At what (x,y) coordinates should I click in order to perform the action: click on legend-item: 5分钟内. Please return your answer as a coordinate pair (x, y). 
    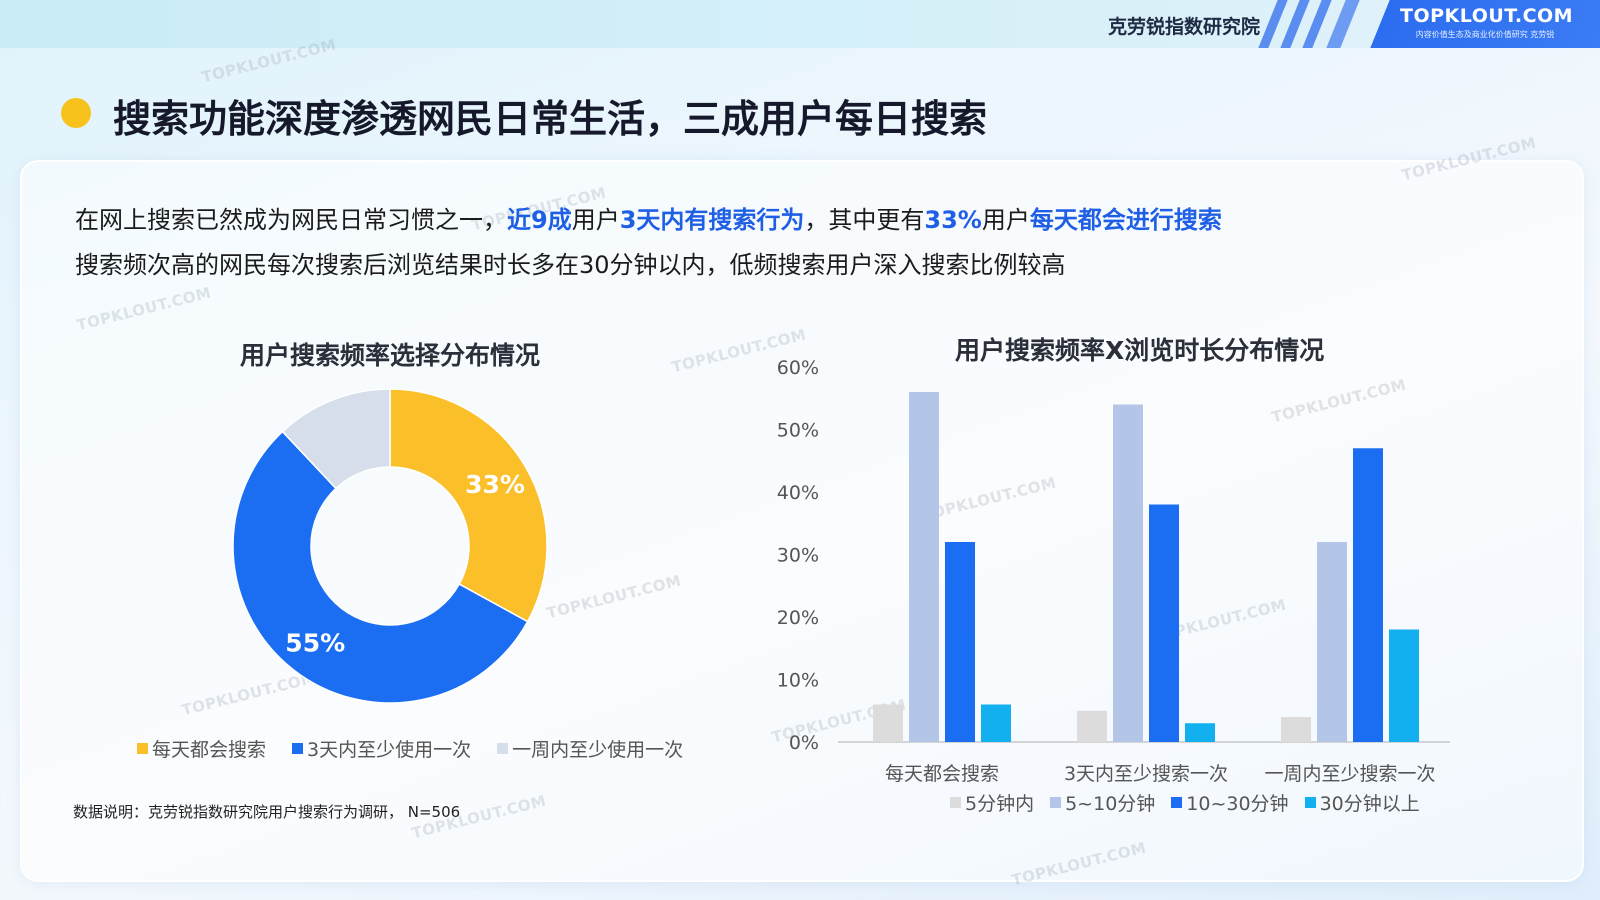
    Looking at the image, I should click on (992, 802).